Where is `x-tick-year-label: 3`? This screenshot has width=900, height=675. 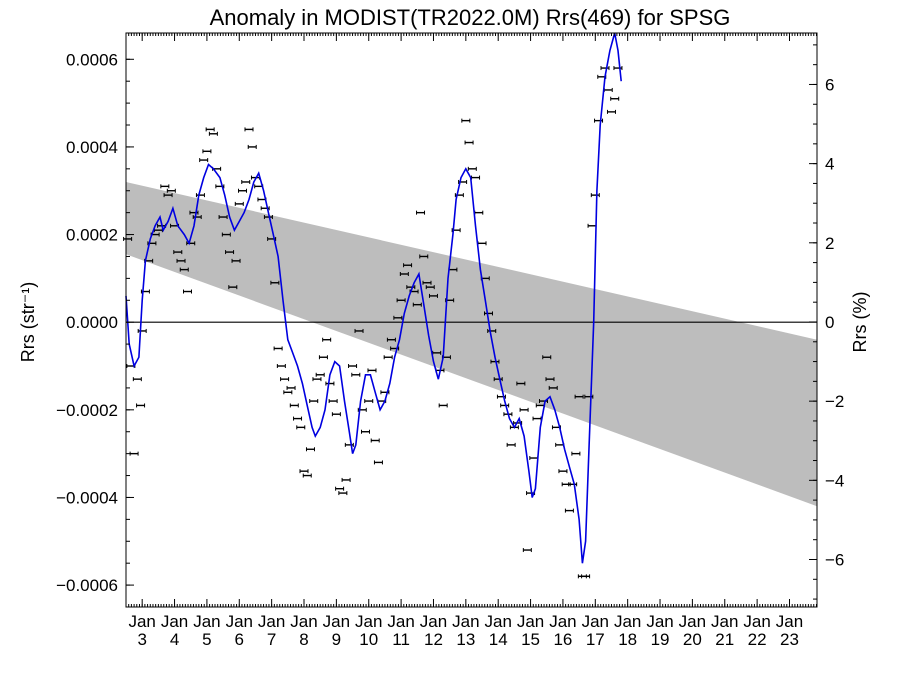
x-tick-year-label: 3 is located at coordinates (141, 639).